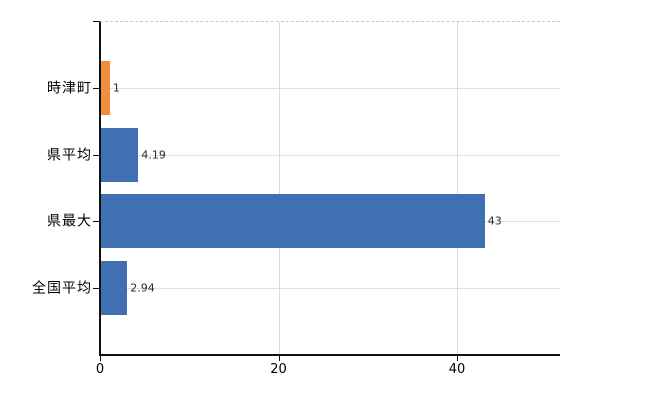  Describe the element at coordinates (142, 288) in the screenshot. I see `value-label: 2.94` at that location.